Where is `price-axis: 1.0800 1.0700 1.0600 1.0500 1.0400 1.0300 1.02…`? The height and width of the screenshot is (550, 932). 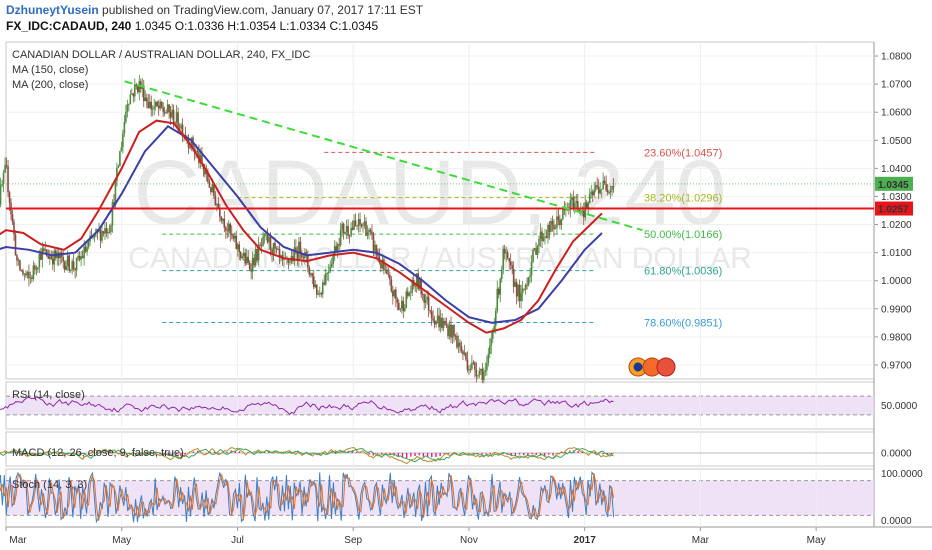 price-axis: 1.0800 1.0700 1.0600 1.0500 1.0400 1.0300 1.02… is located at coordinates (898, 289).